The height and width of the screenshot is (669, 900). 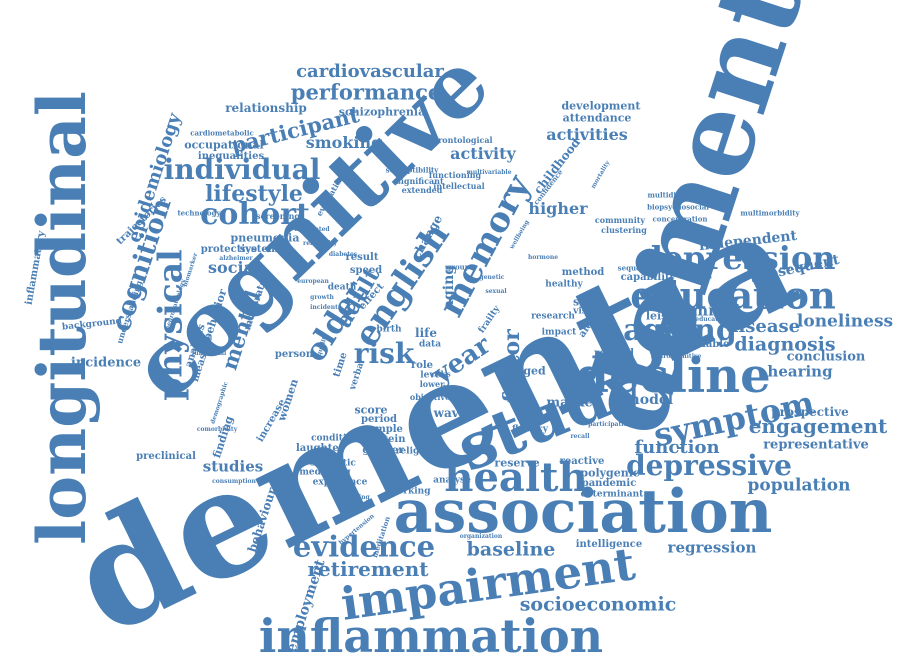 What do you see at coordinates (826, 357) in the screenshot?
I see `word-conclusion: conclusion` at bounding box center [826, 357].